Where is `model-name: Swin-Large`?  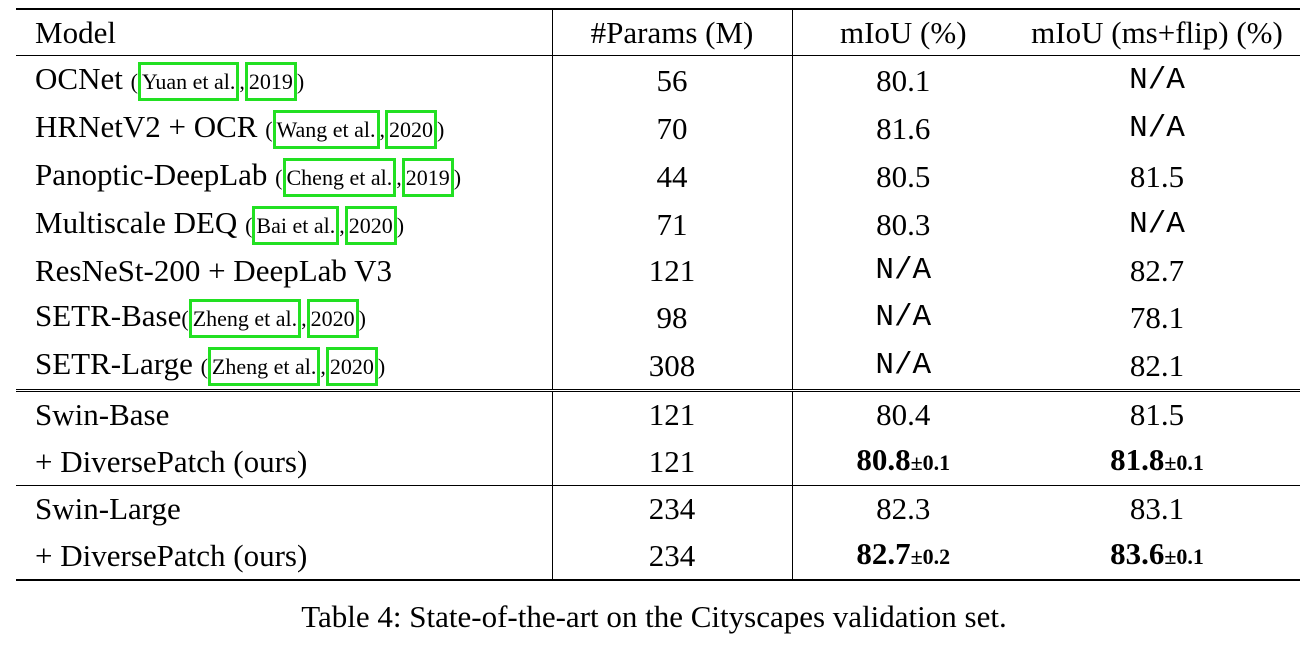
model-name: Swin-Large is located at coordinates (108, 508).